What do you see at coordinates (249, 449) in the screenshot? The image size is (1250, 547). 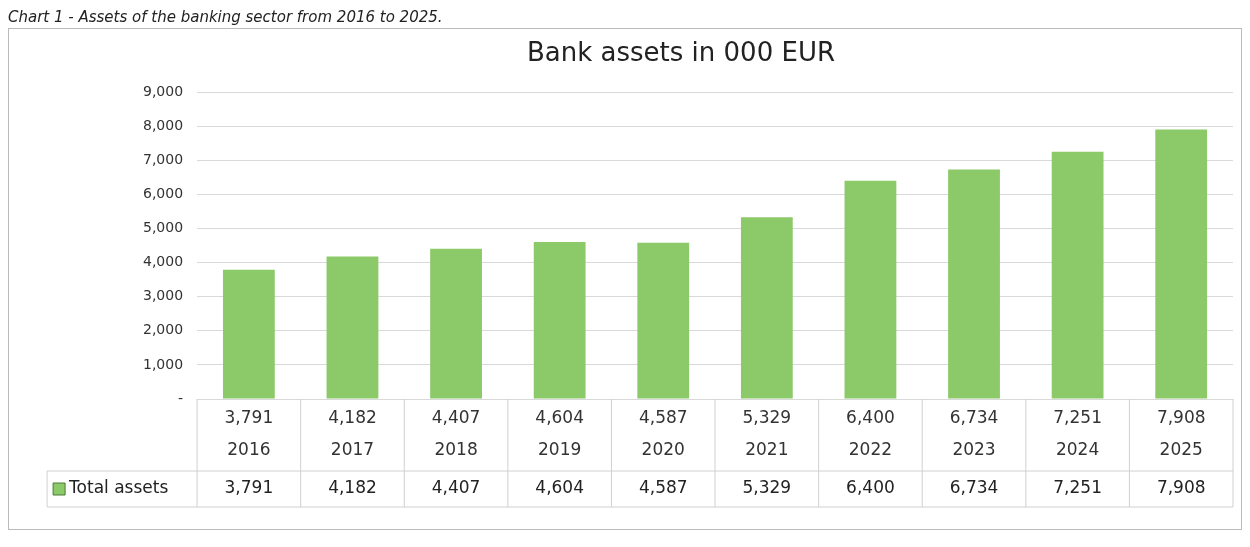 I see `x-tick-label: 2016` at bounding box center [249, 449].